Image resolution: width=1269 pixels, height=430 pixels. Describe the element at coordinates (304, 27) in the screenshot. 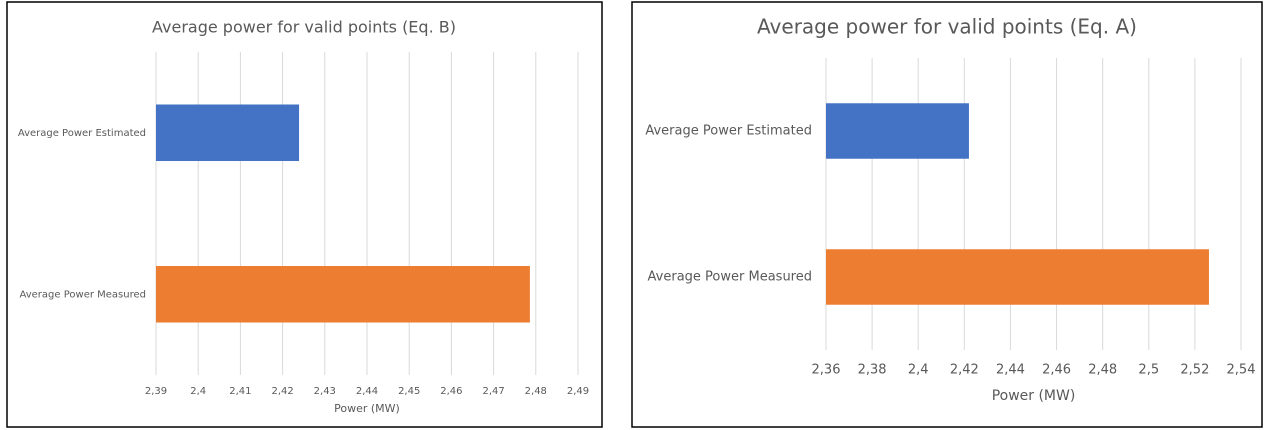

I see `chart-title: Average power for valid points (Eq. B)` at that location.